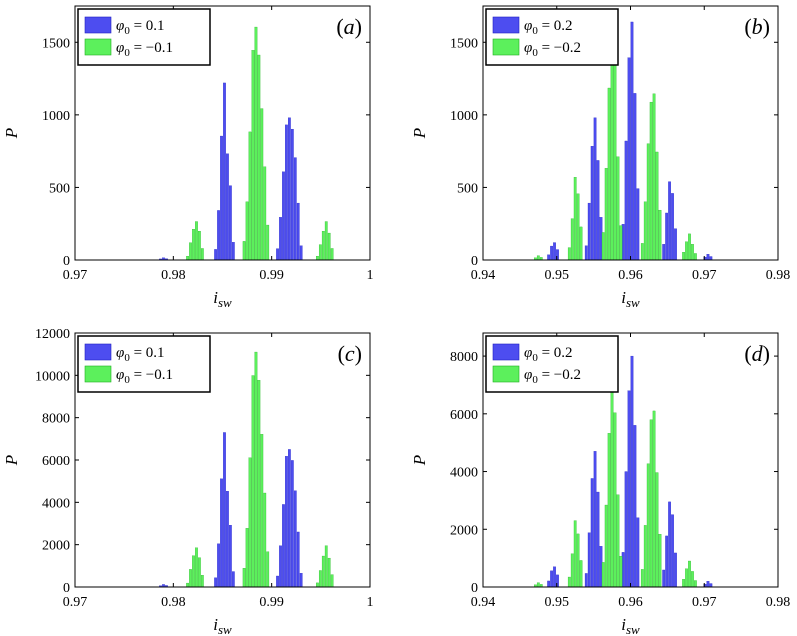 The height and width of the screenshot is (636, 797). I want to click on y-tick-label: 6000, so click(56, 461).